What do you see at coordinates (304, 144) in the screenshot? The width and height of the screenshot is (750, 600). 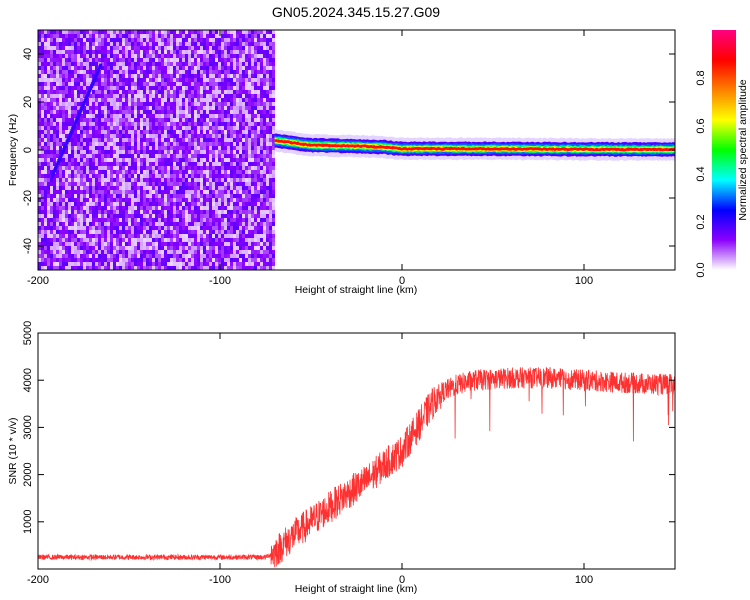 I see `ridge-point` at bounding box center [304, 144].